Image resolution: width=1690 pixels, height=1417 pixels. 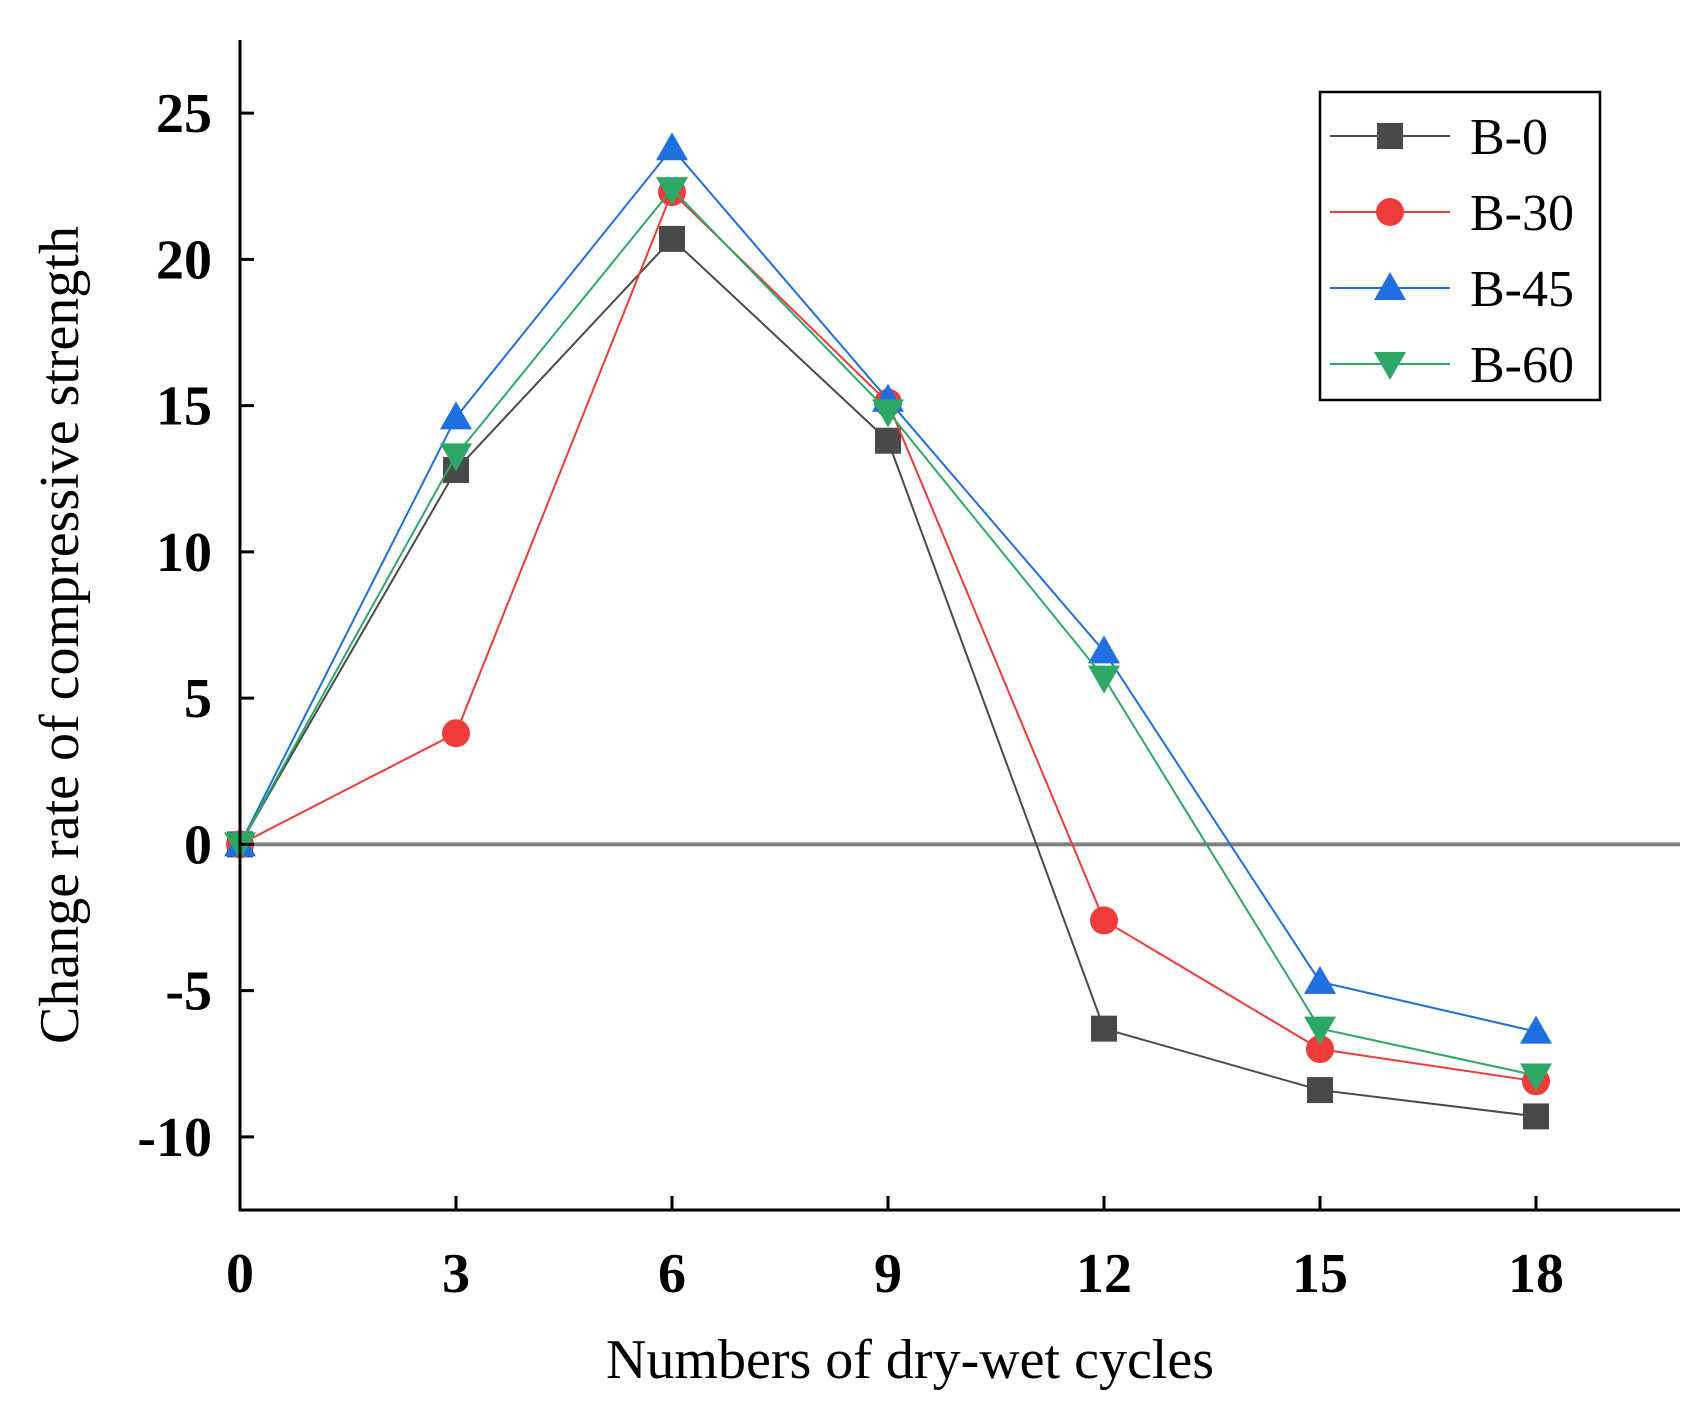 I want to click on y-tick-label: 5, so click(x=198, y=699).